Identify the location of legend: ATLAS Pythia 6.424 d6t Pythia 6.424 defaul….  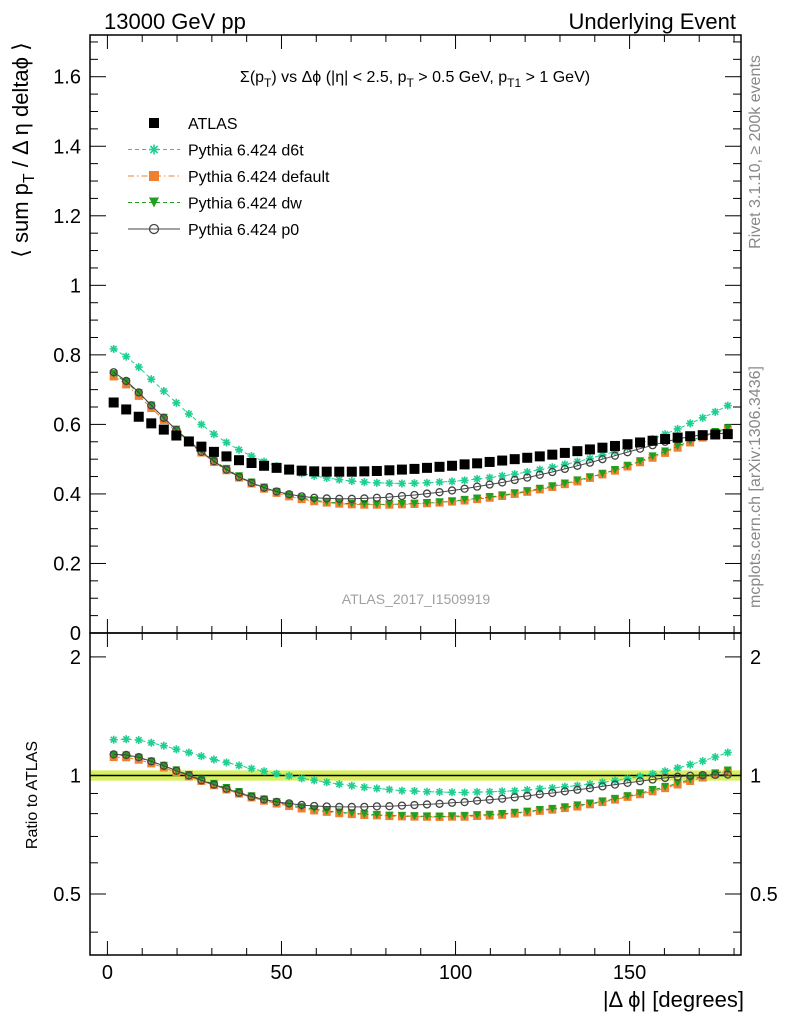
(229, 177).